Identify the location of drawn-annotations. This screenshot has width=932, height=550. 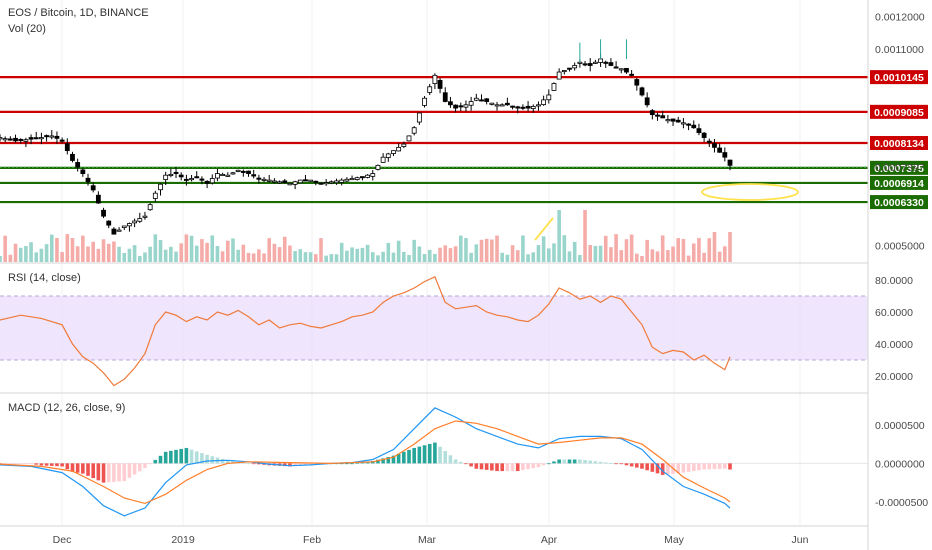
(666, 212).